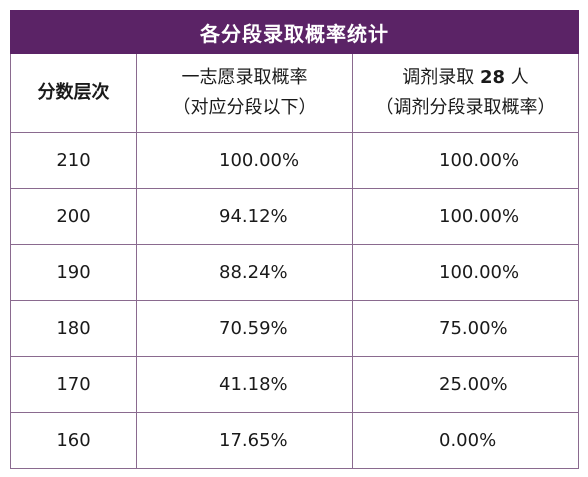  I want to click on cell-adjusted-rate: 0.00%, so click(465, 440).